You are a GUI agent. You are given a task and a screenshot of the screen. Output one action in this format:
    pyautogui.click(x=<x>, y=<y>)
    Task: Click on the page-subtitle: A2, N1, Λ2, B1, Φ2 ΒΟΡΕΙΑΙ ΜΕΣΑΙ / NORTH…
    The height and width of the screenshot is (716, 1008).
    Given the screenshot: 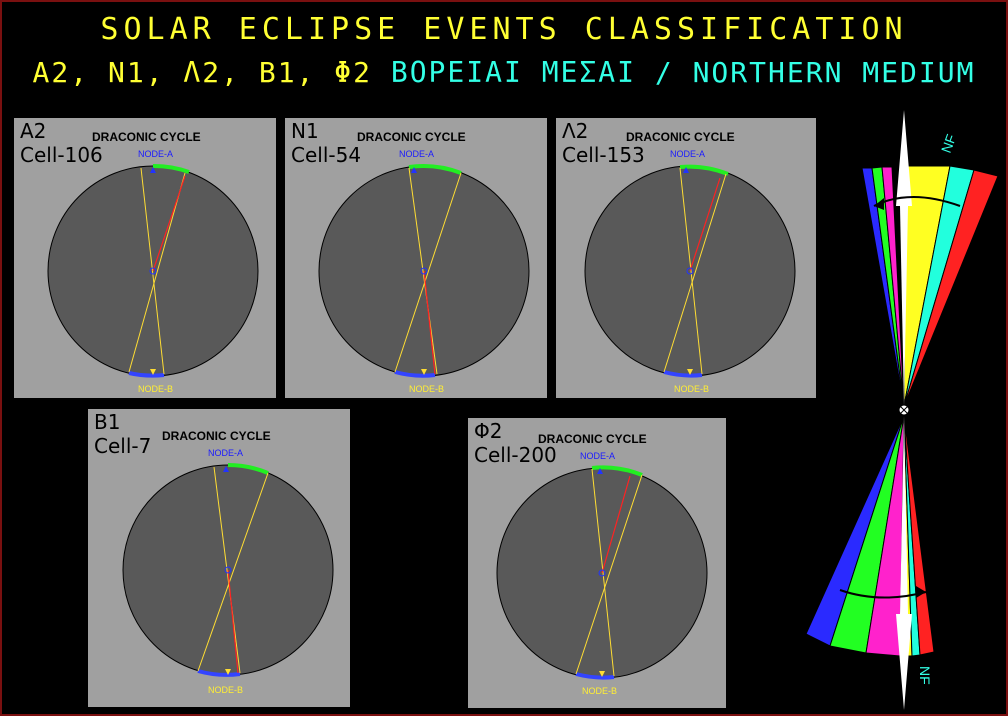 What is the action you would take?
    pyautogui.click(x=504, y=72)
    